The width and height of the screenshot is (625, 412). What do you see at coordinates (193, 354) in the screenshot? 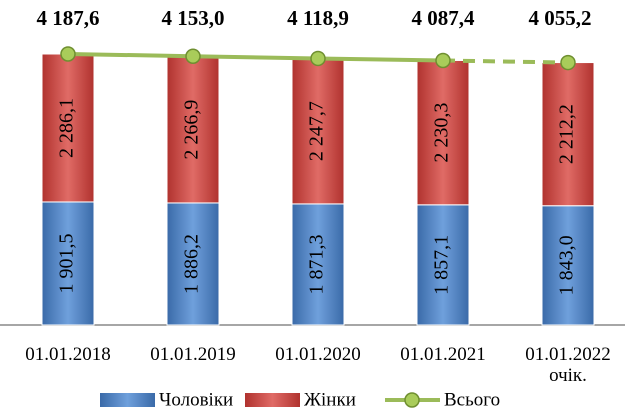
I see `x-tick-label: 01.01.2019` at bounding box center [193, 354].